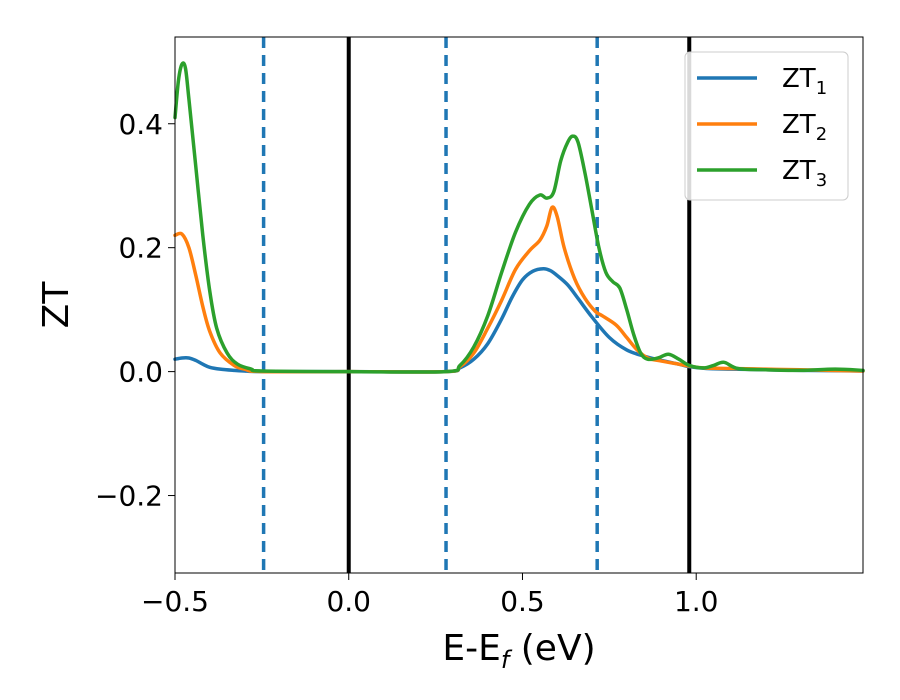  What do you see at coordinates (471, 648) in the screenshot?
I see `x-axis-title-main: E-E` at bounding box center [471, 648].